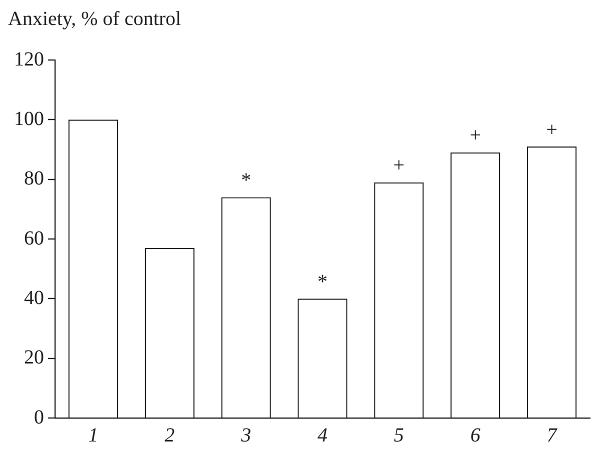  What do you see at coordinates (34, 238) in the screenshot?
I see `y-tick-label: 60` at bounding box center [34, 238].